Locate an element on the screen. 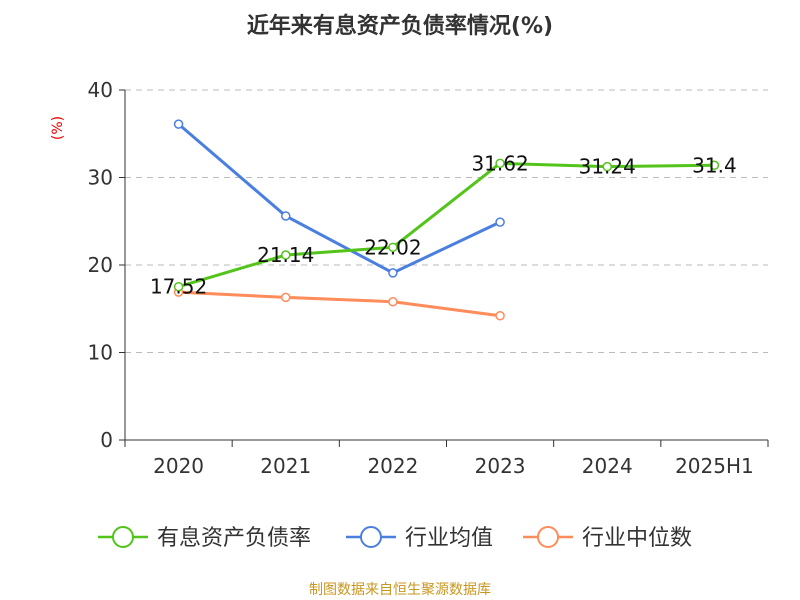 Image resolution: width=800 pixels, height=600 pixels. x-tick-label: 2024 is located at coordinates (607, 466).